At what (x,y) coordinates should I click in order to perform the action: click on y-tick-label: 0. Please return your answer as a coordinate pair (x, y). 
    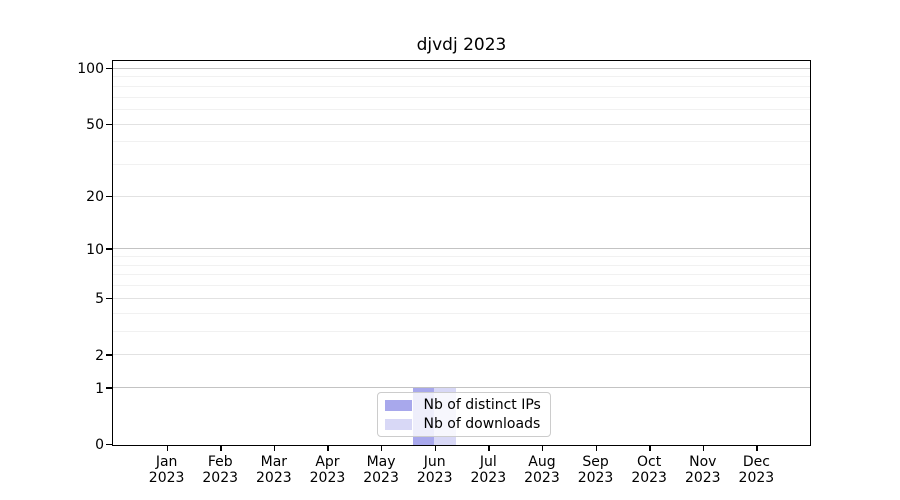
    Looking at the image, I should click on (99, 445).